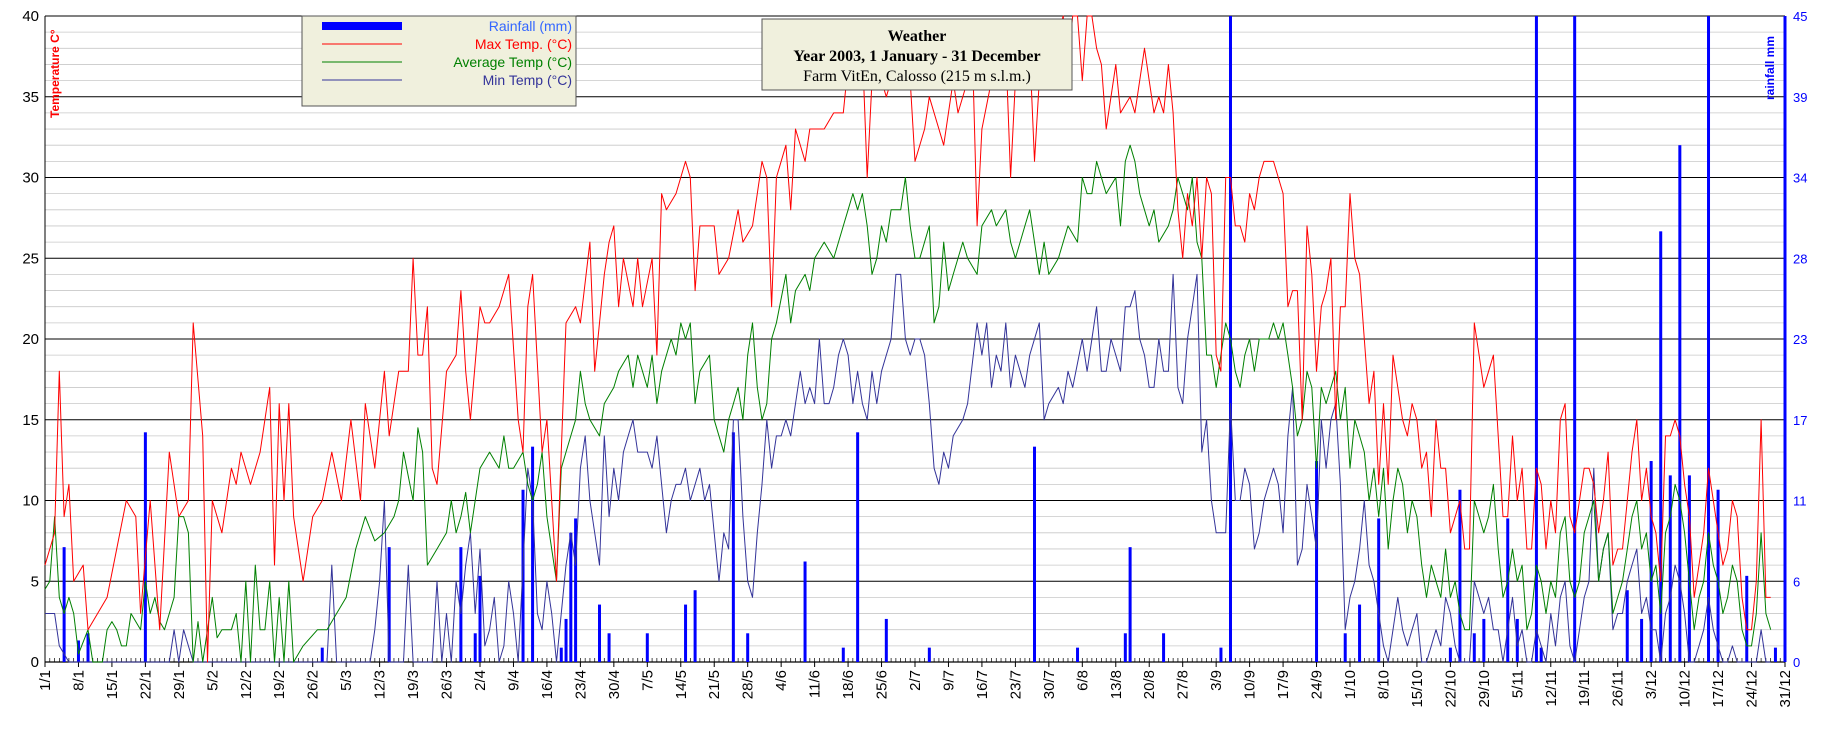  Describe the element at coordinates (1651, 684) in the screenshot. I see `x-tick-label: 3/12` at that location.